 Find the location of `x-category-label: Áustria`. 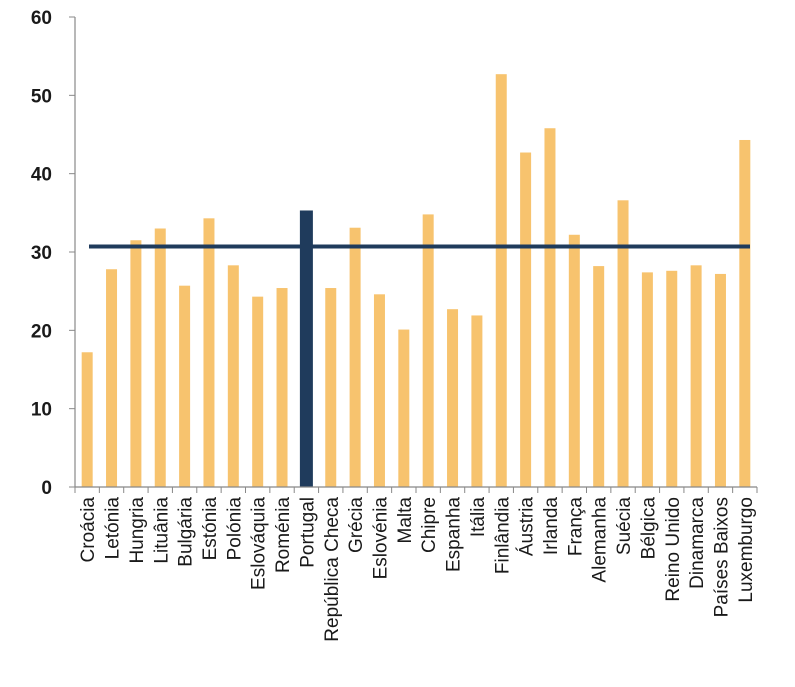

x-category-label: Áustria is located at coordinates (527, 527).